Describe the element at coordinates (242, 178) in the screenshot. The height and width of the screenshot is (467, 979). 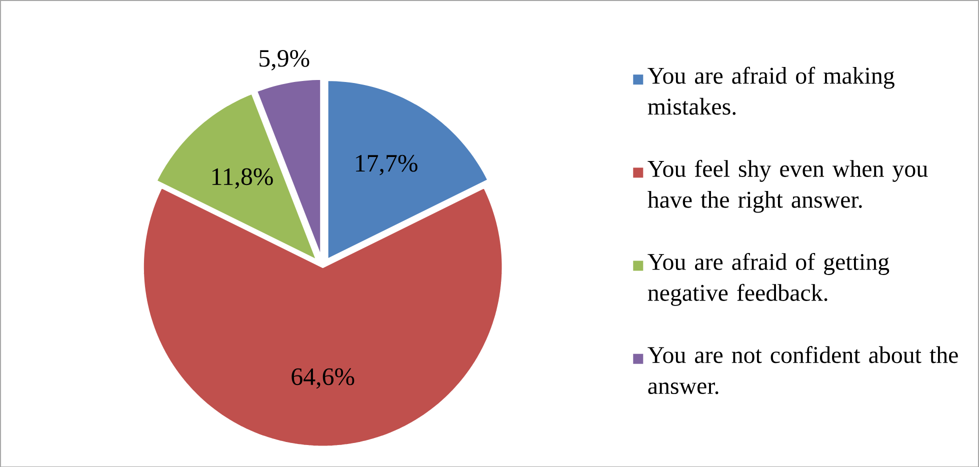
I see `data-label: 11,8%` at that location.